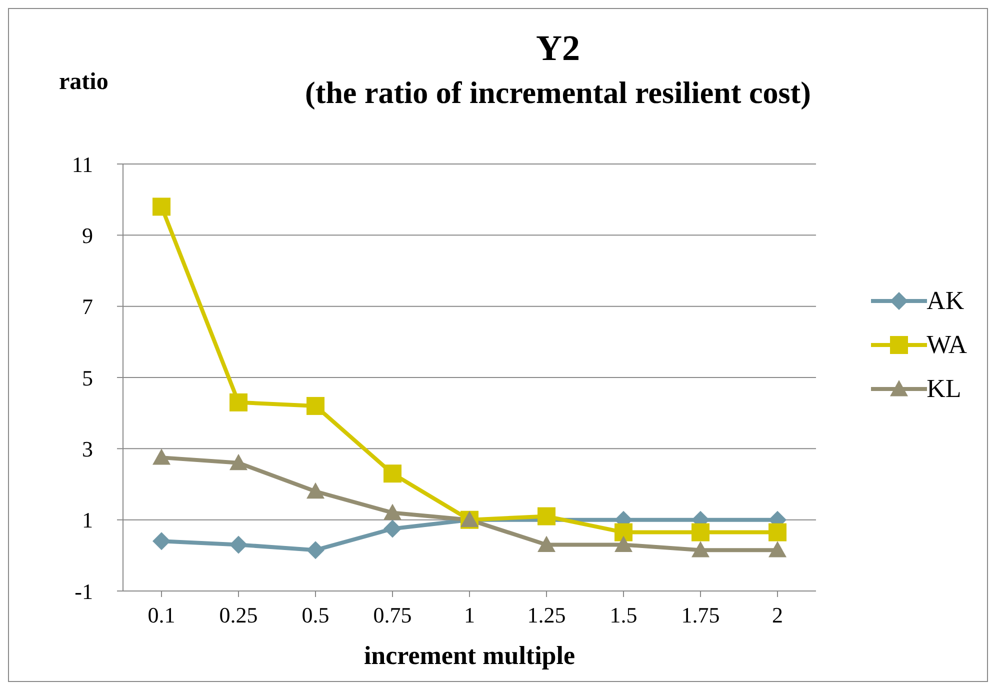  What do you see at coordinates (87, 520) in the screenshot?
I see `y-tick-label: 1` at bounding box center [87, 520].